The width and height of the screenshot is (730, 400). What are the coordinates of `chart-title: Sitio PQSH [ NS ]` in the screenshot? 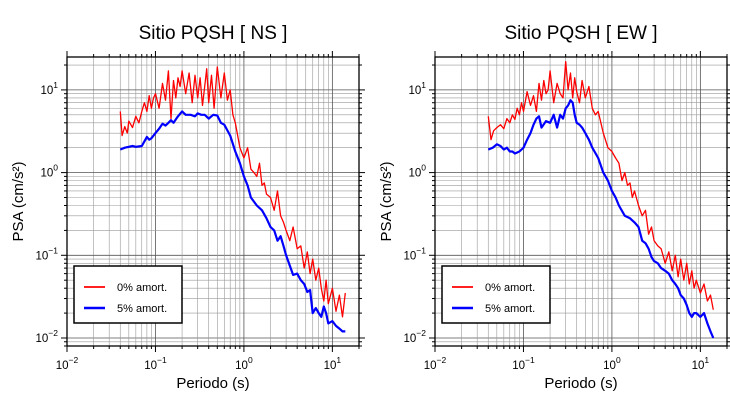 It's located at (213, 33).